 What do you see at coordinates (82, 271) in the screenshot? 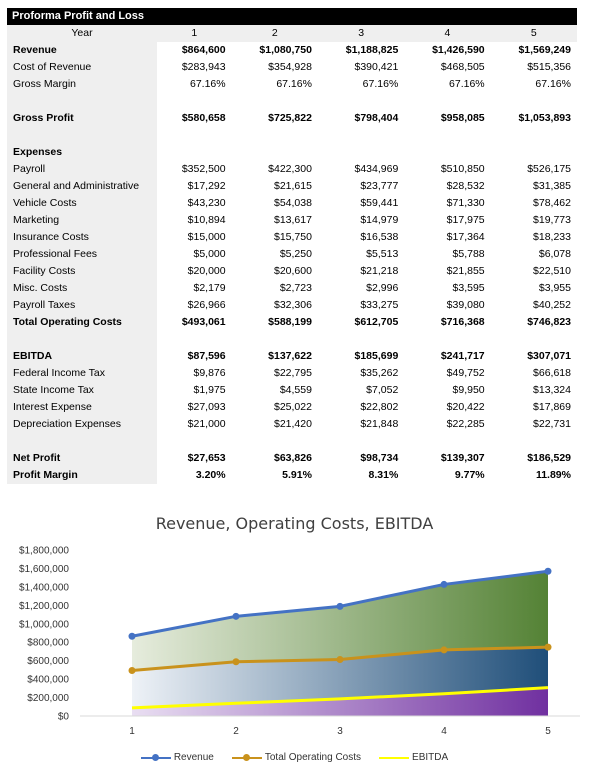
I see `row-label: Facility Costs` at bounding box center [82, 271].